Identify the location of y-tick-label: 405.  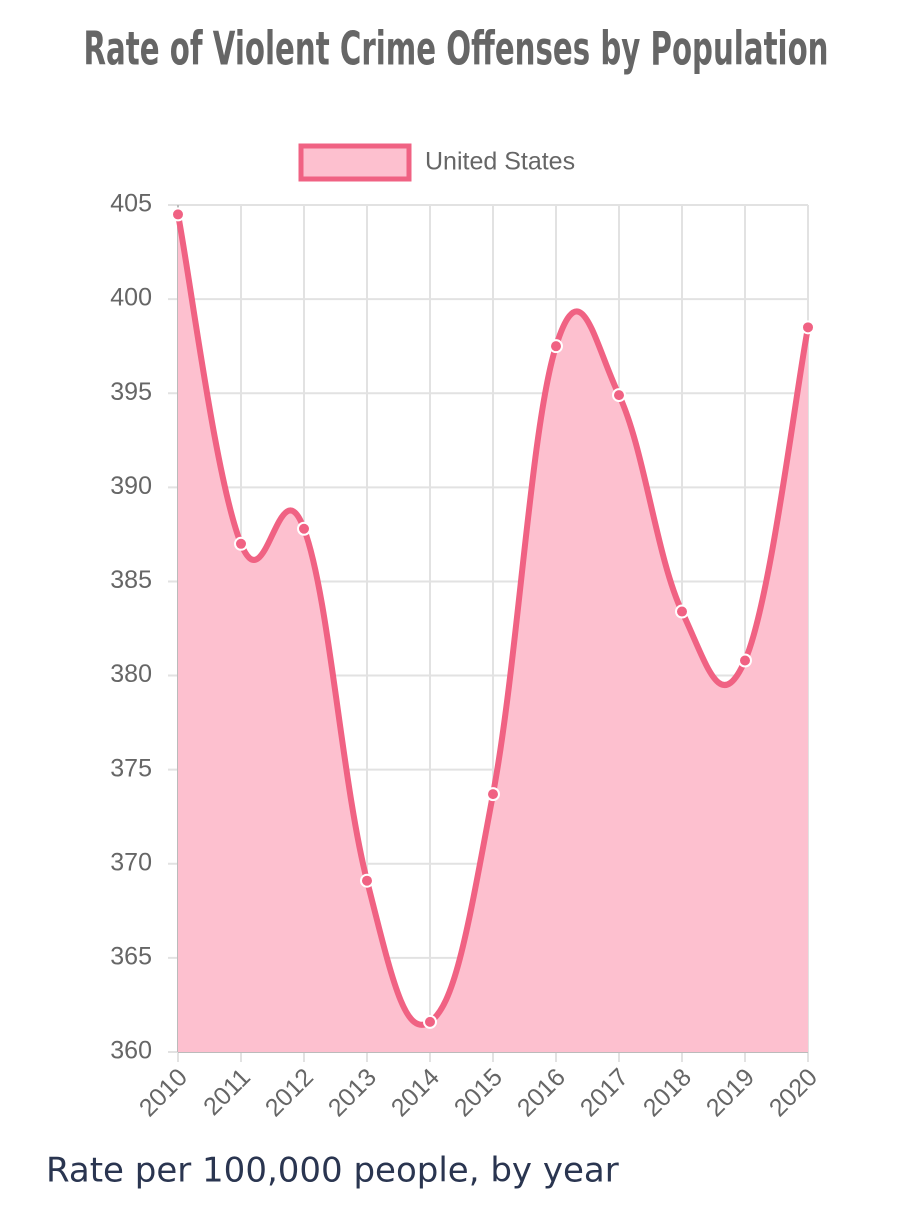
(131, 204).